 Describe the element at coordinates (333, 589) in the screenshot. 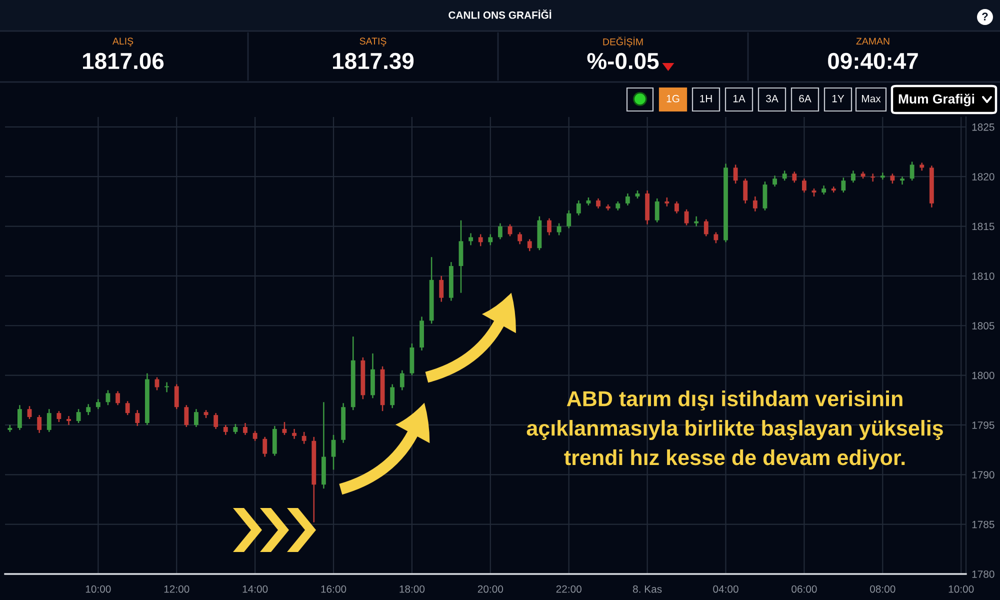

I see `x-tick-label: 16:00` at that location.